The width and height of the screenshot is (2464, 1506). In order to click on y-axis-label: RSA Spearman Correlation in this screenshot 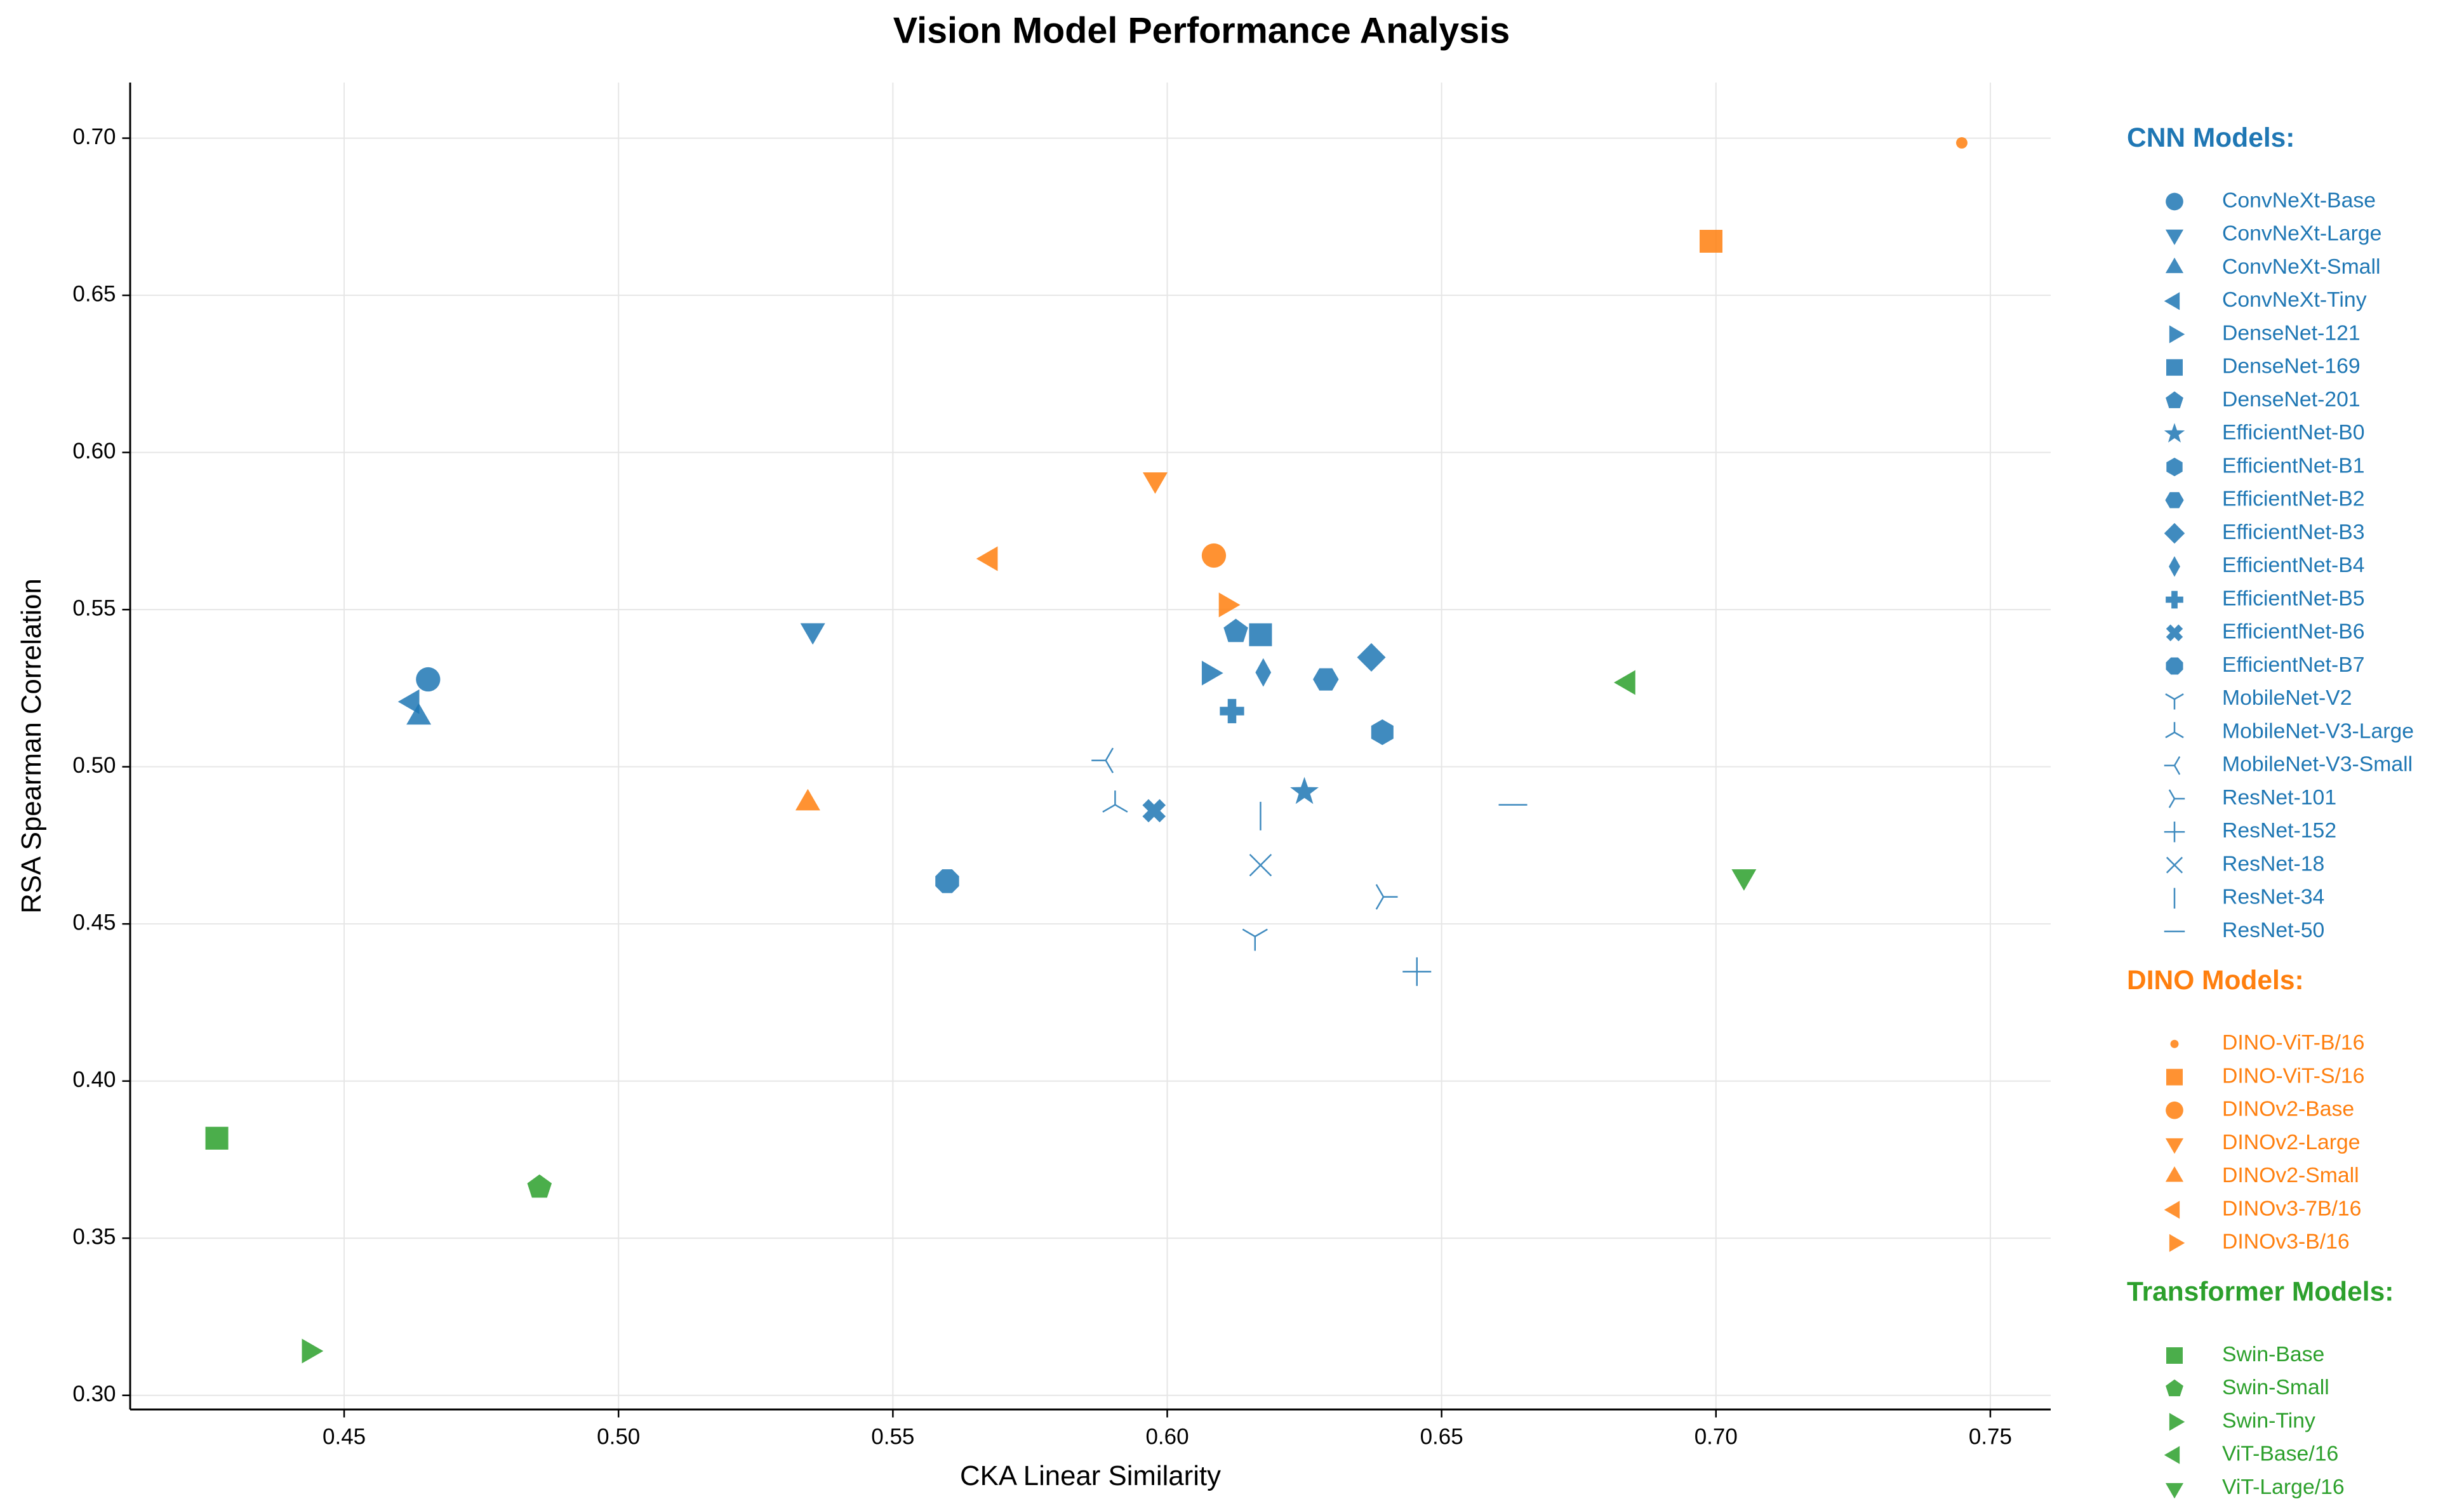, I will do `click(31, 746)`.